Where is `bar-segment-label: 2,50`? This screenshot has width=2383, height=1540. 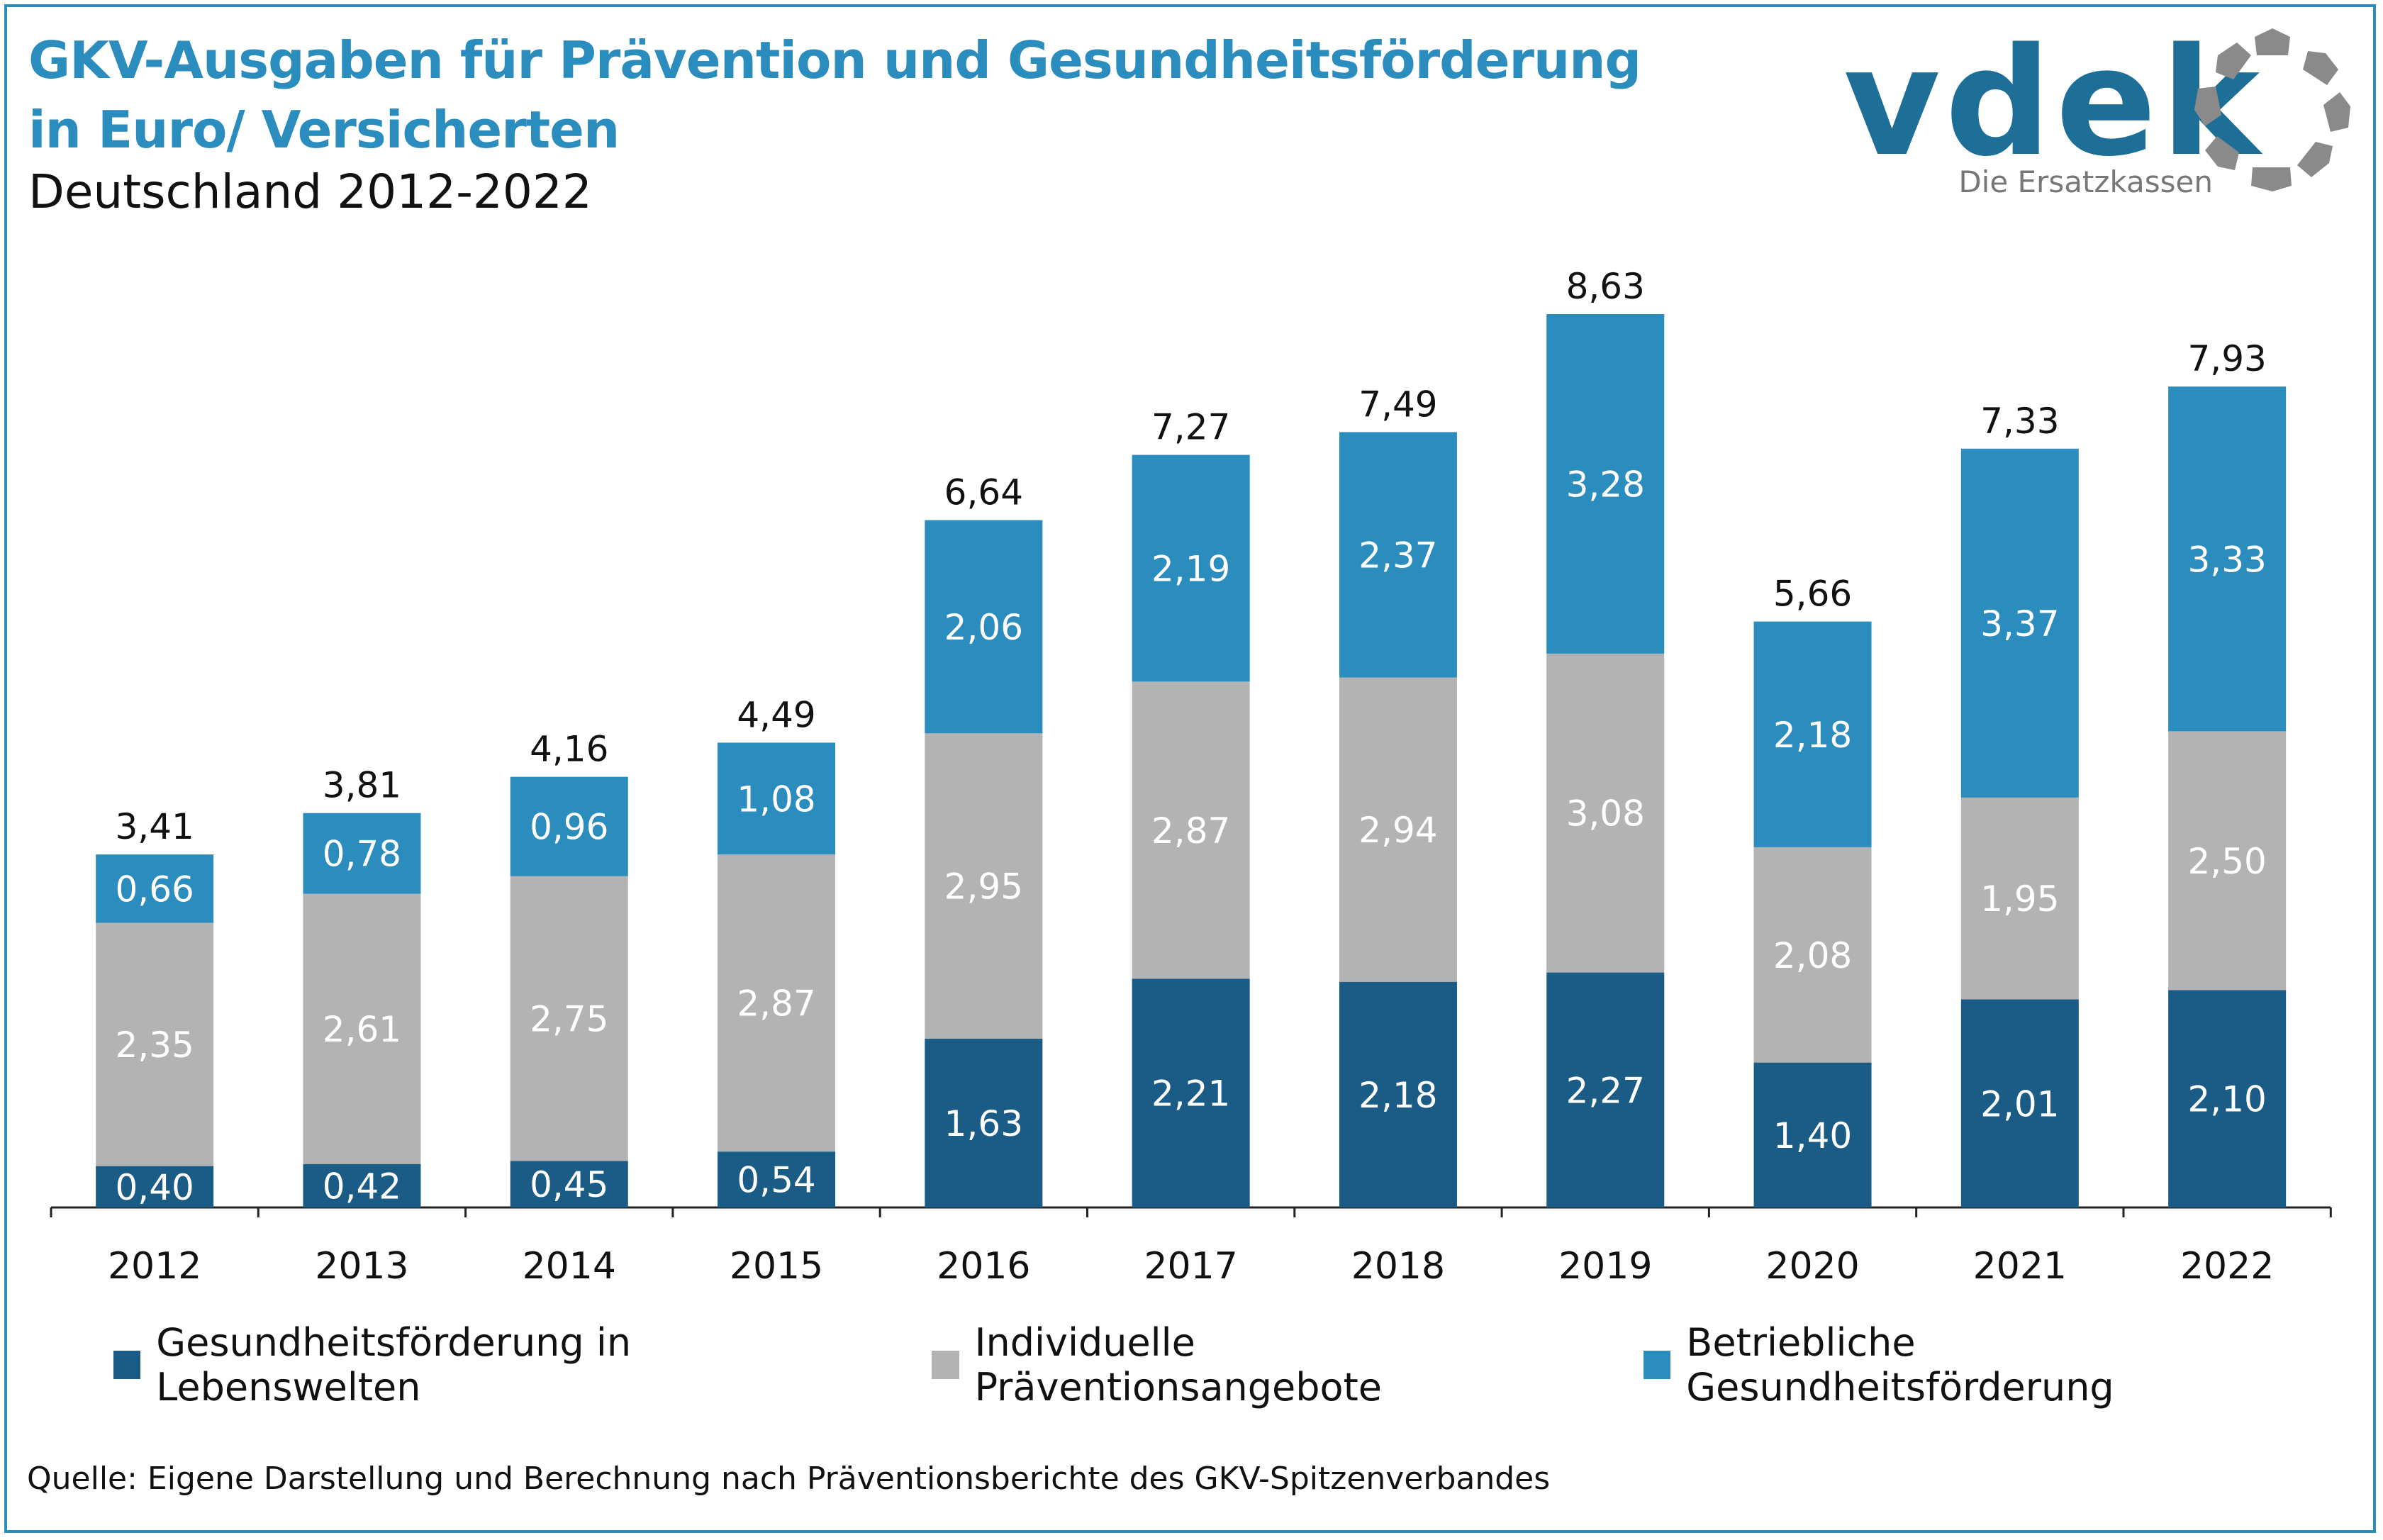
bar-segment-label: 2,50 is located at coordinates (2226, 861).